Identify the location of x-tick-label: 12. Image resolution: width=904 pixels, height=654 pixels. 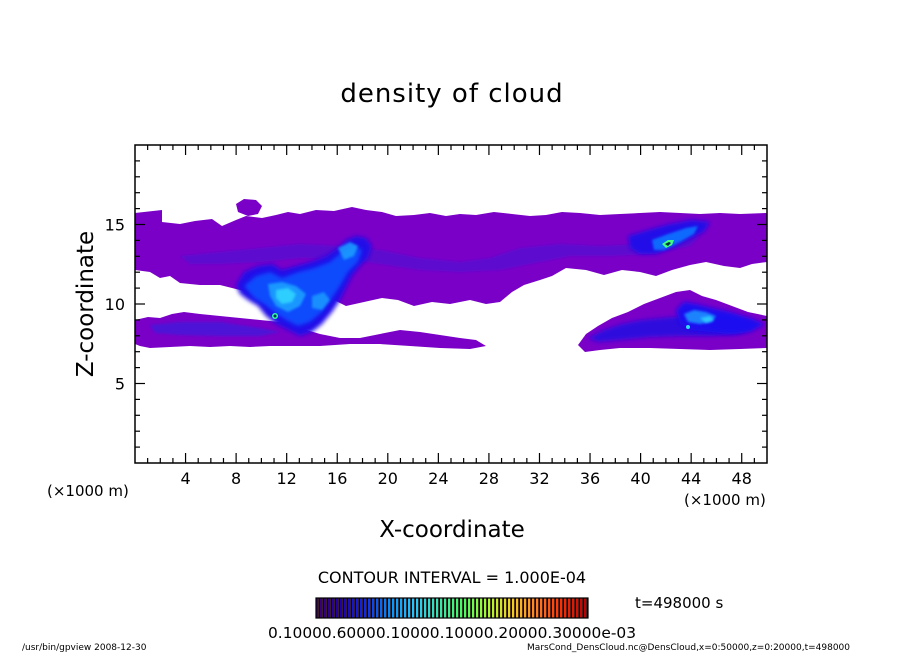
(287, 478).